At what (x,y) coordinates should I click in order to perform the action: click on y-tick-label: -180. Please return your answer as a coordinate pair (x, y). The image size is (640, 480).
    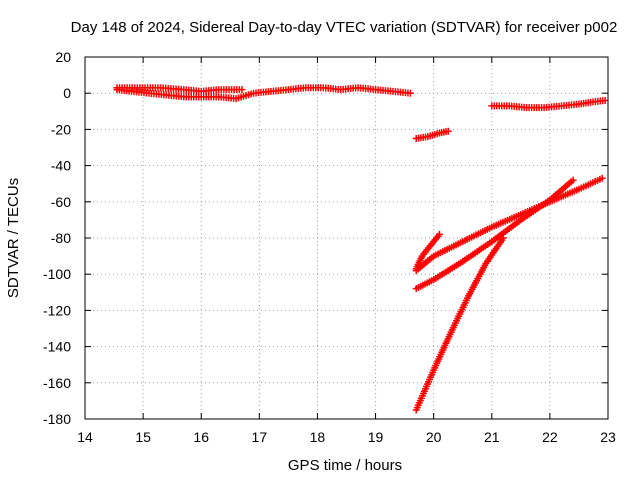
    Looking at the image, I should click on (57, 419).